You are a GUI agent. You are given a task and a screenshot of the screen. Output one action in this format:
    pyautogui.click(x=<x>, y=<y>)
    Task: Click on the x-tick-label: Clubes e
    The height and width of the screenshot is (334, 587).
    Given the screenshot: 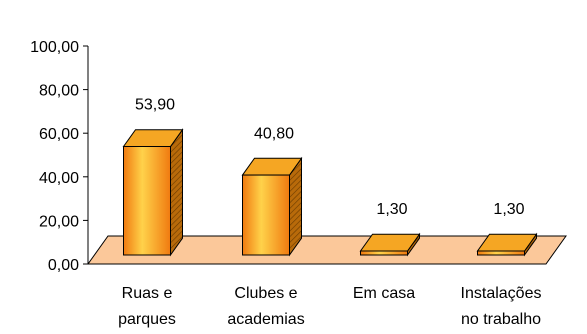 What is the action you would take?
    pyautogui.click(x=265, y=293)
    